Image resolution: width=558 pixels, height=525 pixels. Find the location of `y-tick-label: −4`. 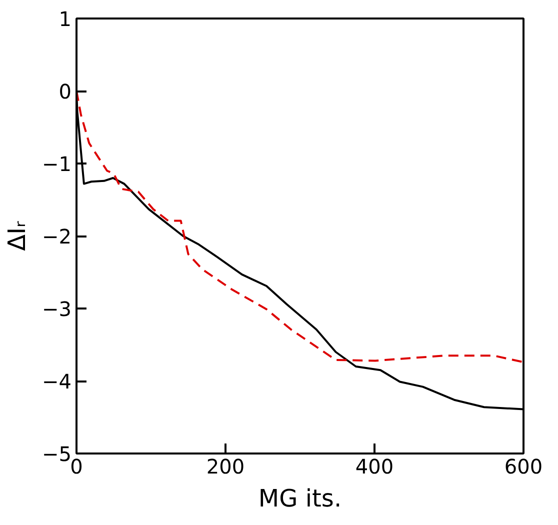

y-tick-label: −4 is located at coordinates (57, 382).